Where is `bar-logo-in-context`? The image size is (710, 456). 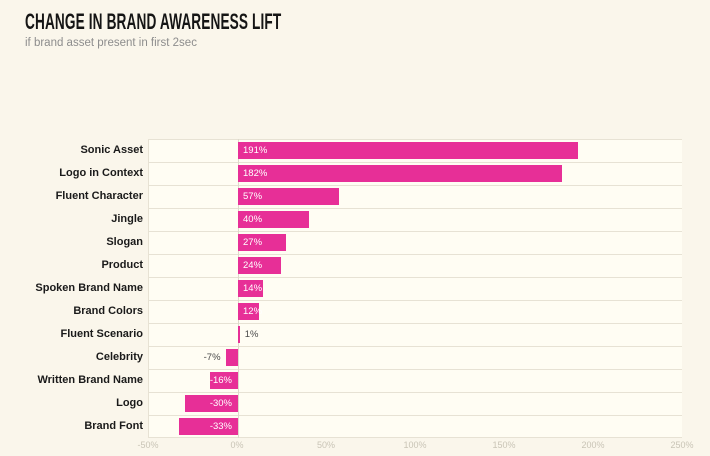 bar-logo-in-context is located at coordinates (400, 173).